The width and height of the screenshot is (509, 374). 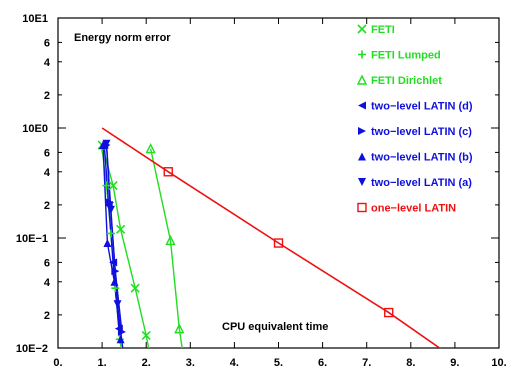 I want to click on x-tick-label: 5., so click(x=278, y=363).